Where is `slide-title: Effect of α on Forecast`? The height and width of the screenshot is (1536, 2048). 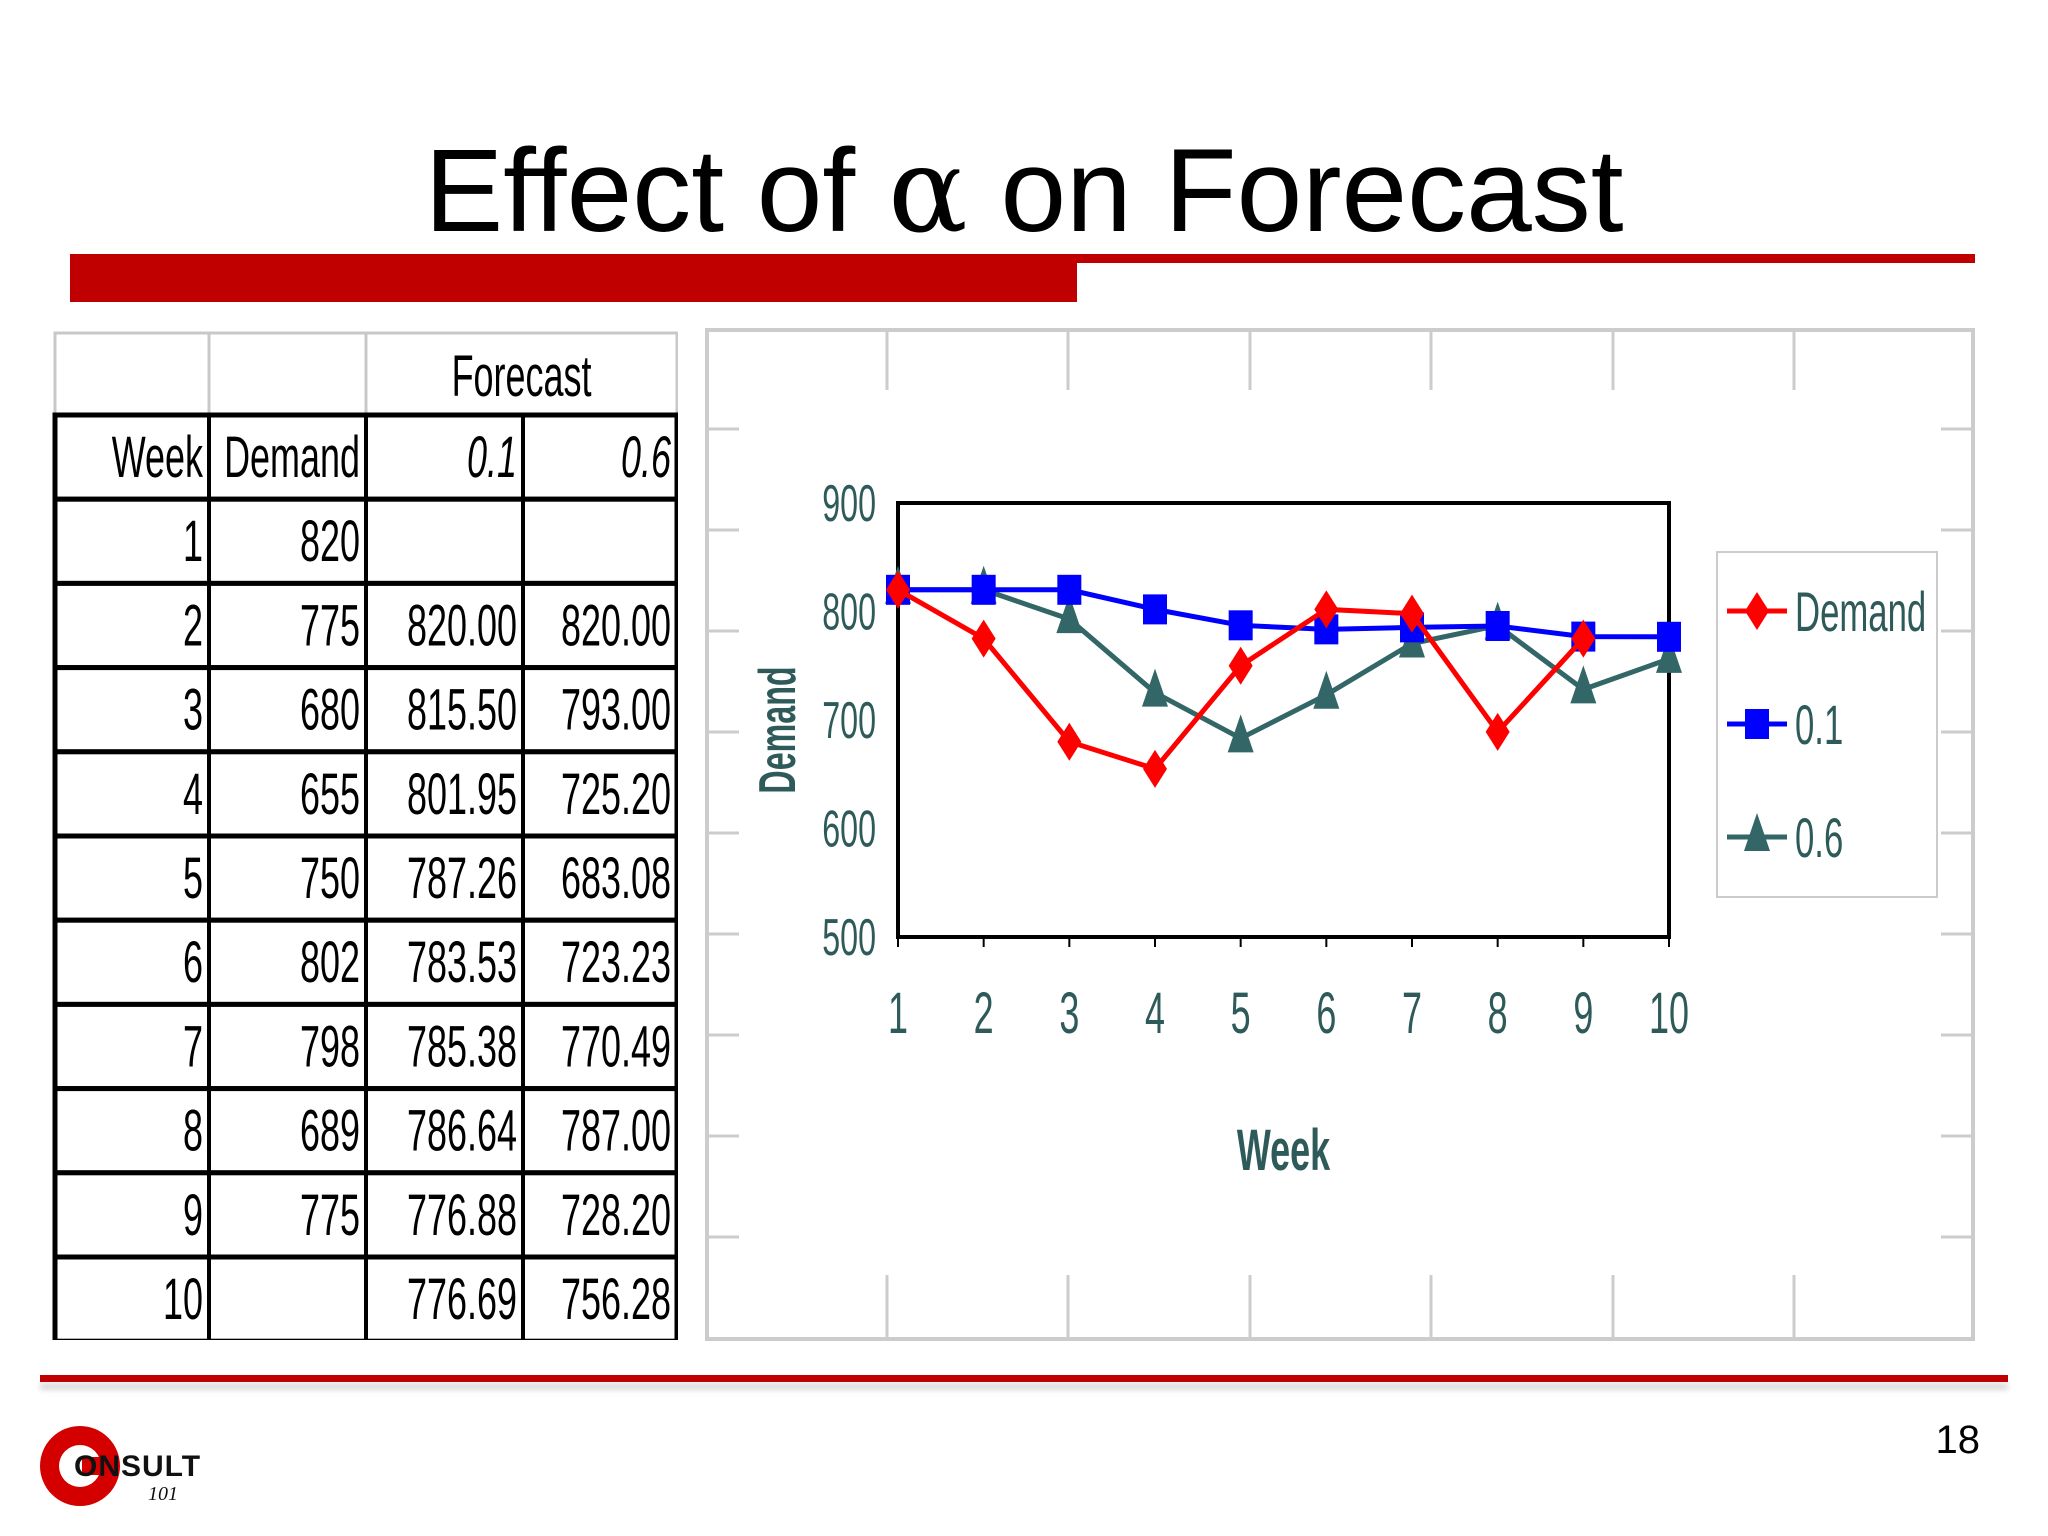
slide-title: Effect of α on Forecast is located at coordinates (1024, 191).